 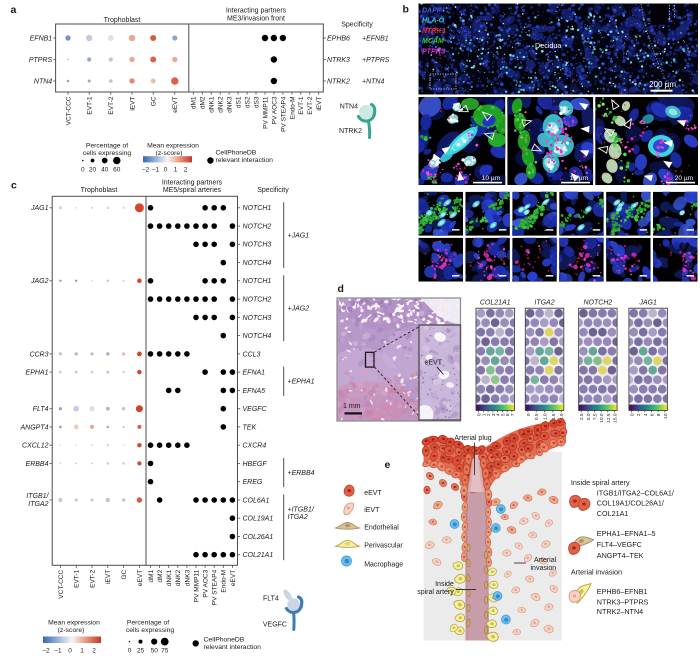 I want to click on svg-text: d, so click(x=341, y=289).